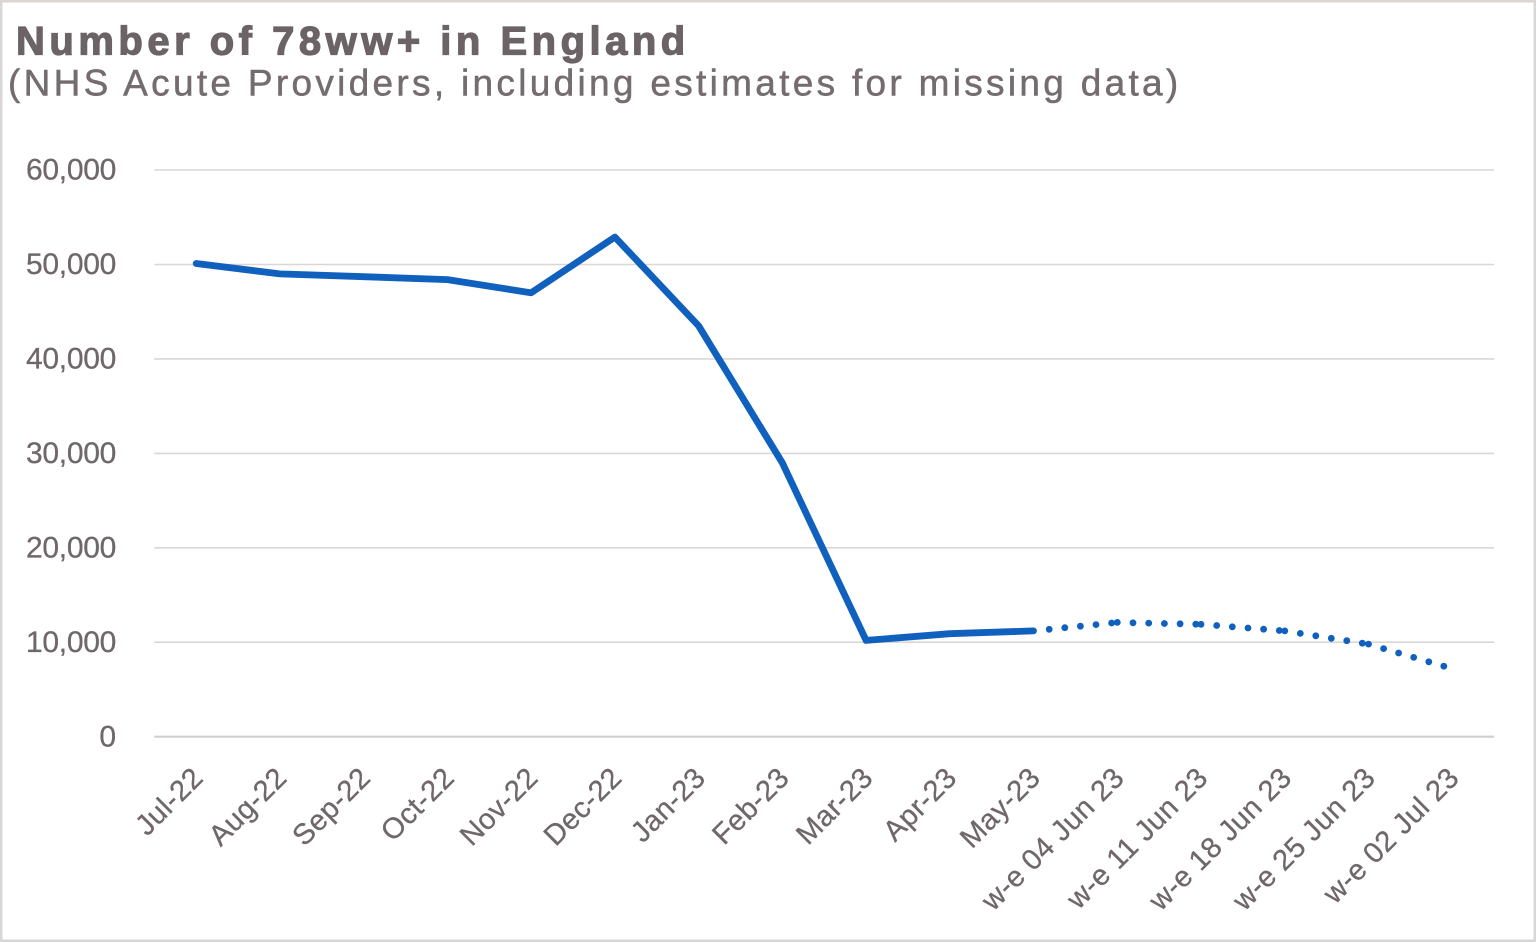  What do you see at coordinates (332, 807) in the screenshot?
I see `svg-text: Sep-22` at bounding box center [332, 807].